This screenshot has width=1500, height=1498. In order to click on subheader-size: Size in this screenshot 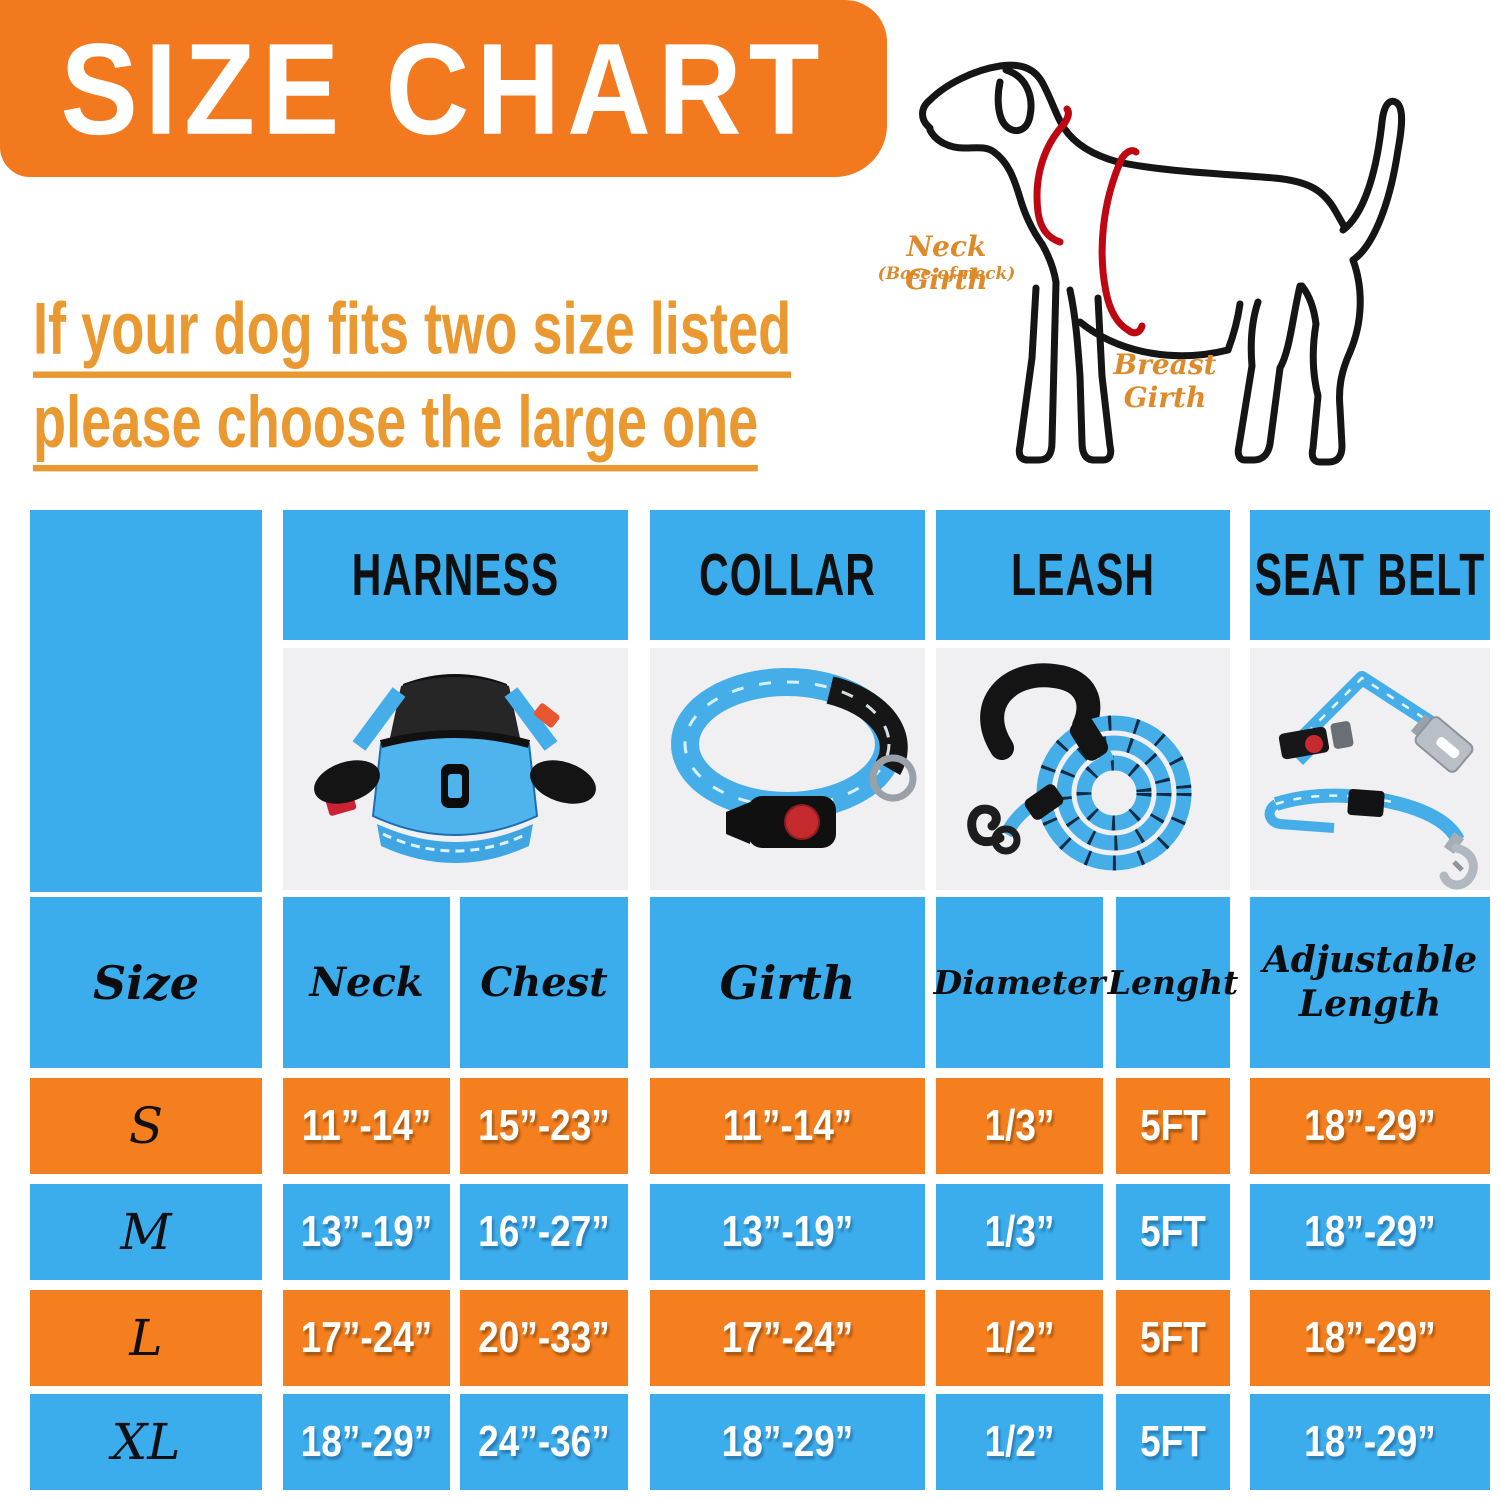, I will do `click(146, 982)`.